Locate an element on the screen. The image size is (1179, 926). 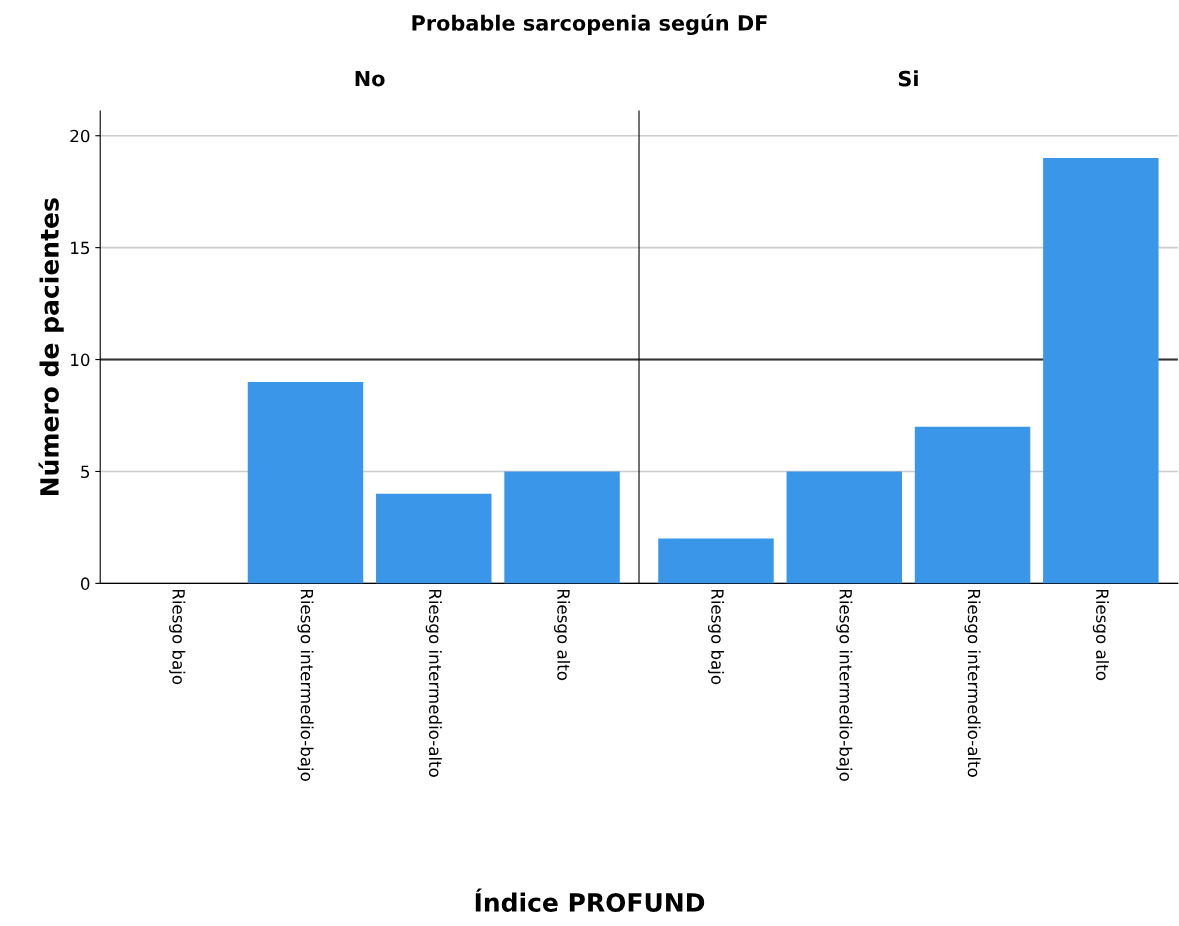
y-tick-label: 5 is located at coordinates (85, 472).